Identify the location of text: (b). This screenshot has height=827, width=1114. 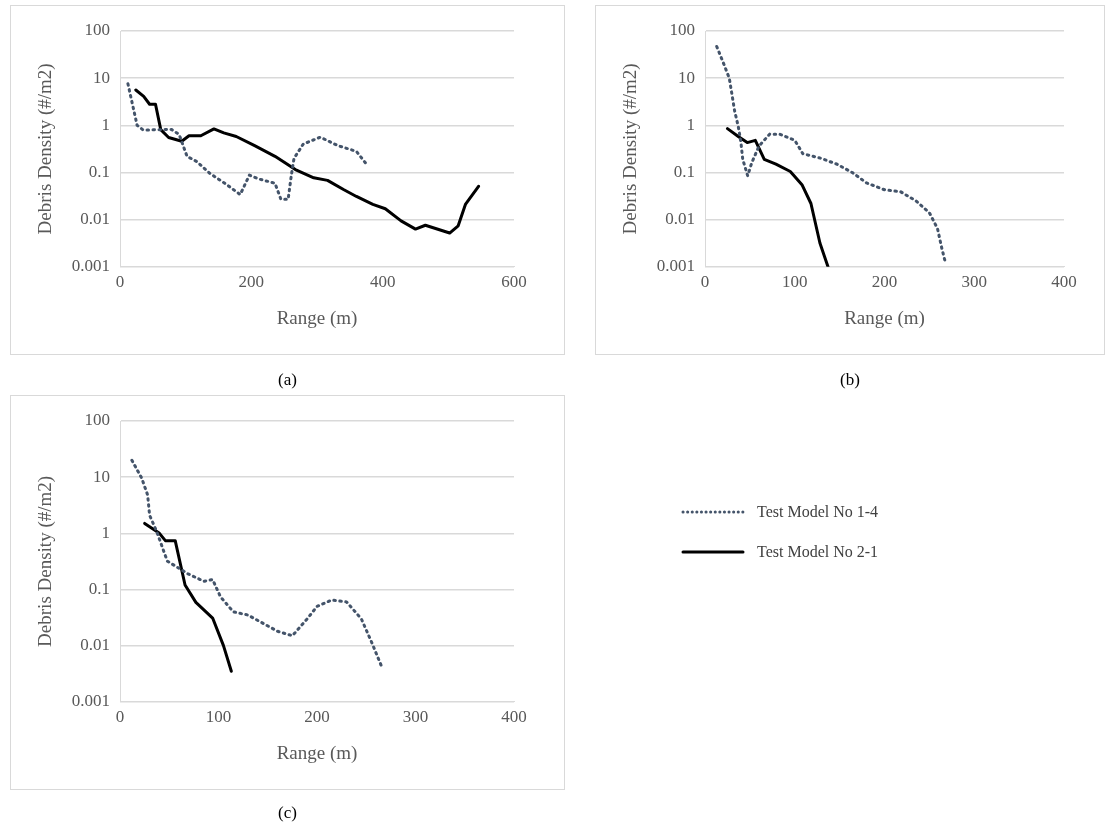
(850, 380).